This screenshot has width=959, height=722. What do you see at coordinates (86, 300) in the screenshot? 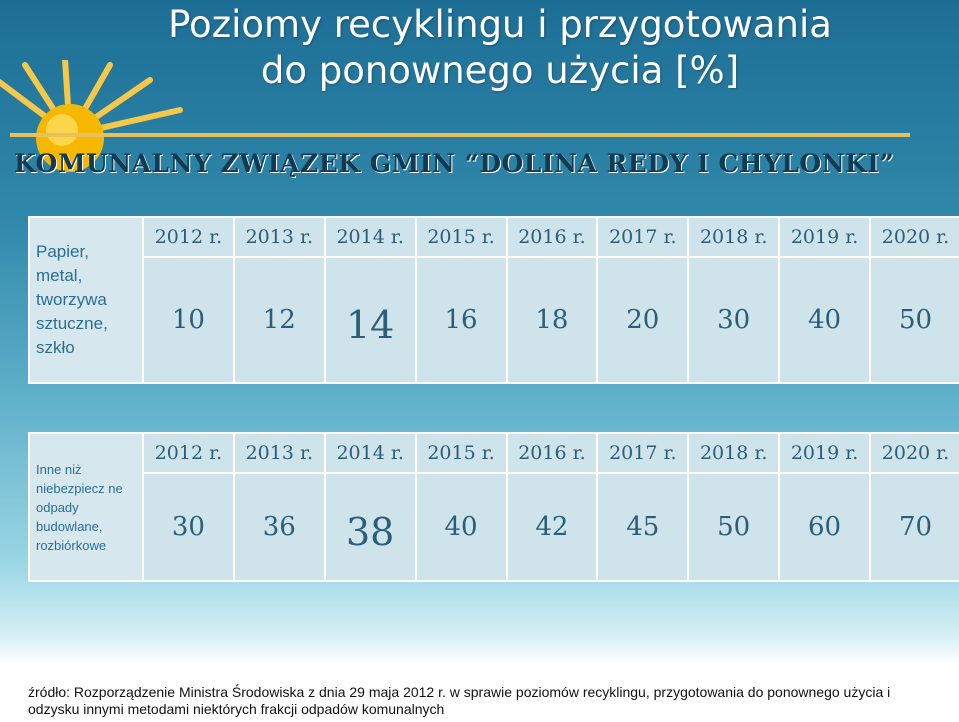
I see `row-label: Papier, metal, tworzywa sztuczne, szkło` at bounding box center [86, 300].